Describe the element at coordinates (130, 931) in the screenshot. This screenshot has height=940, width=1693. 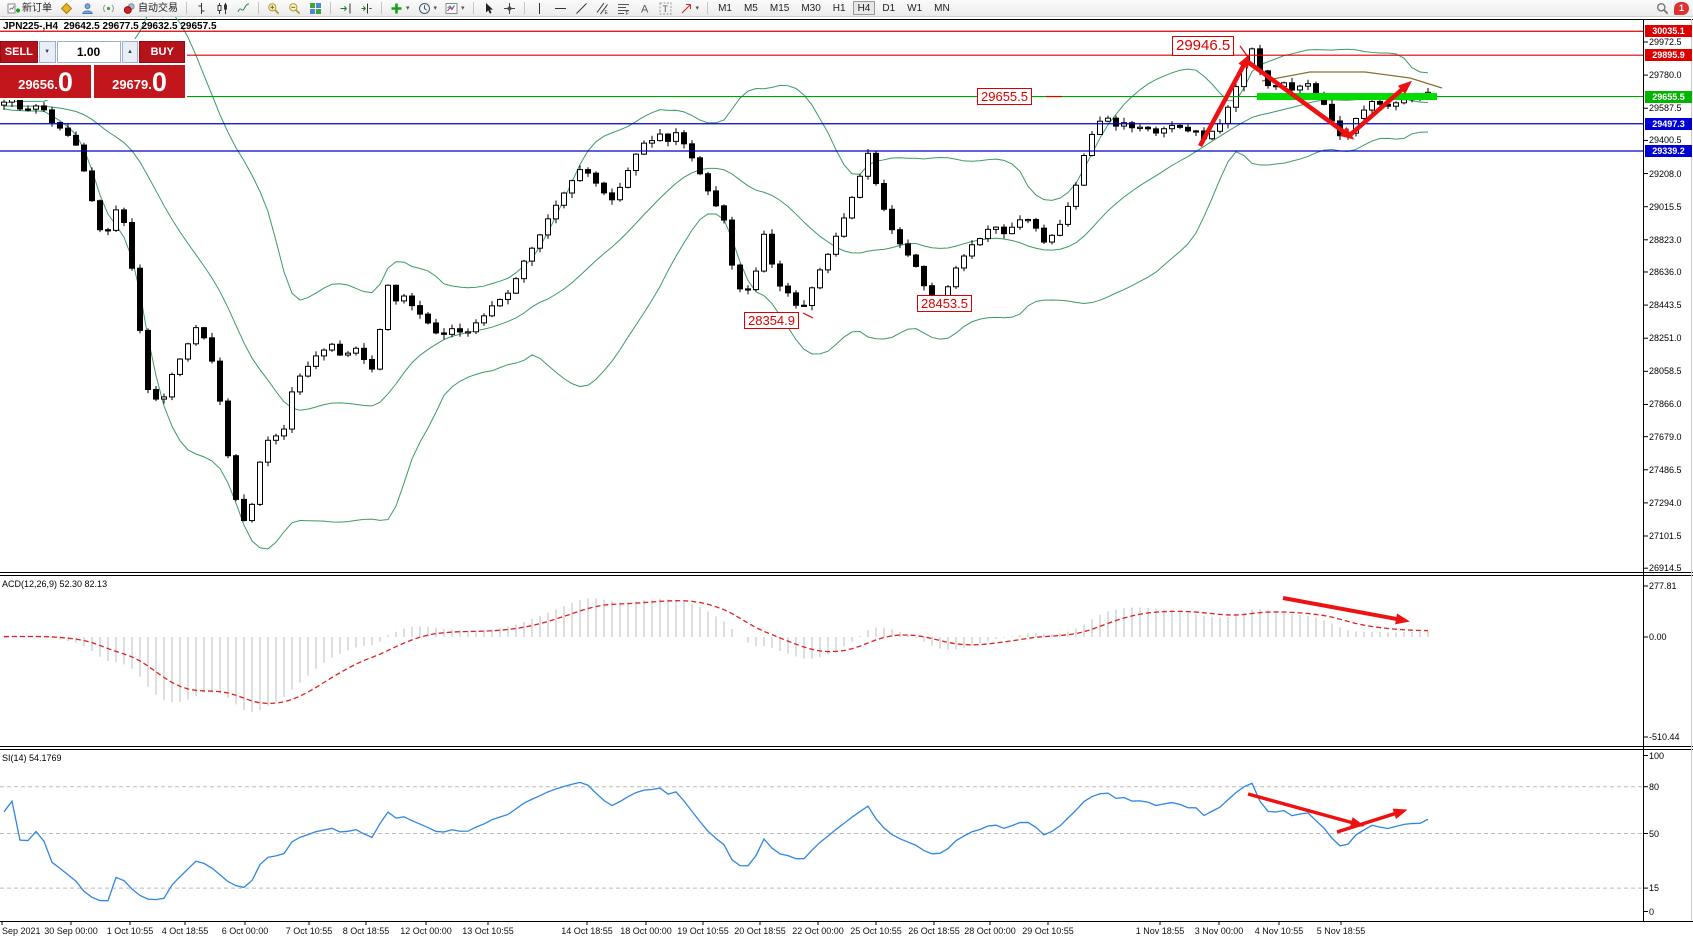
I see `time-tick: 1 Oct 10:55` at that location.